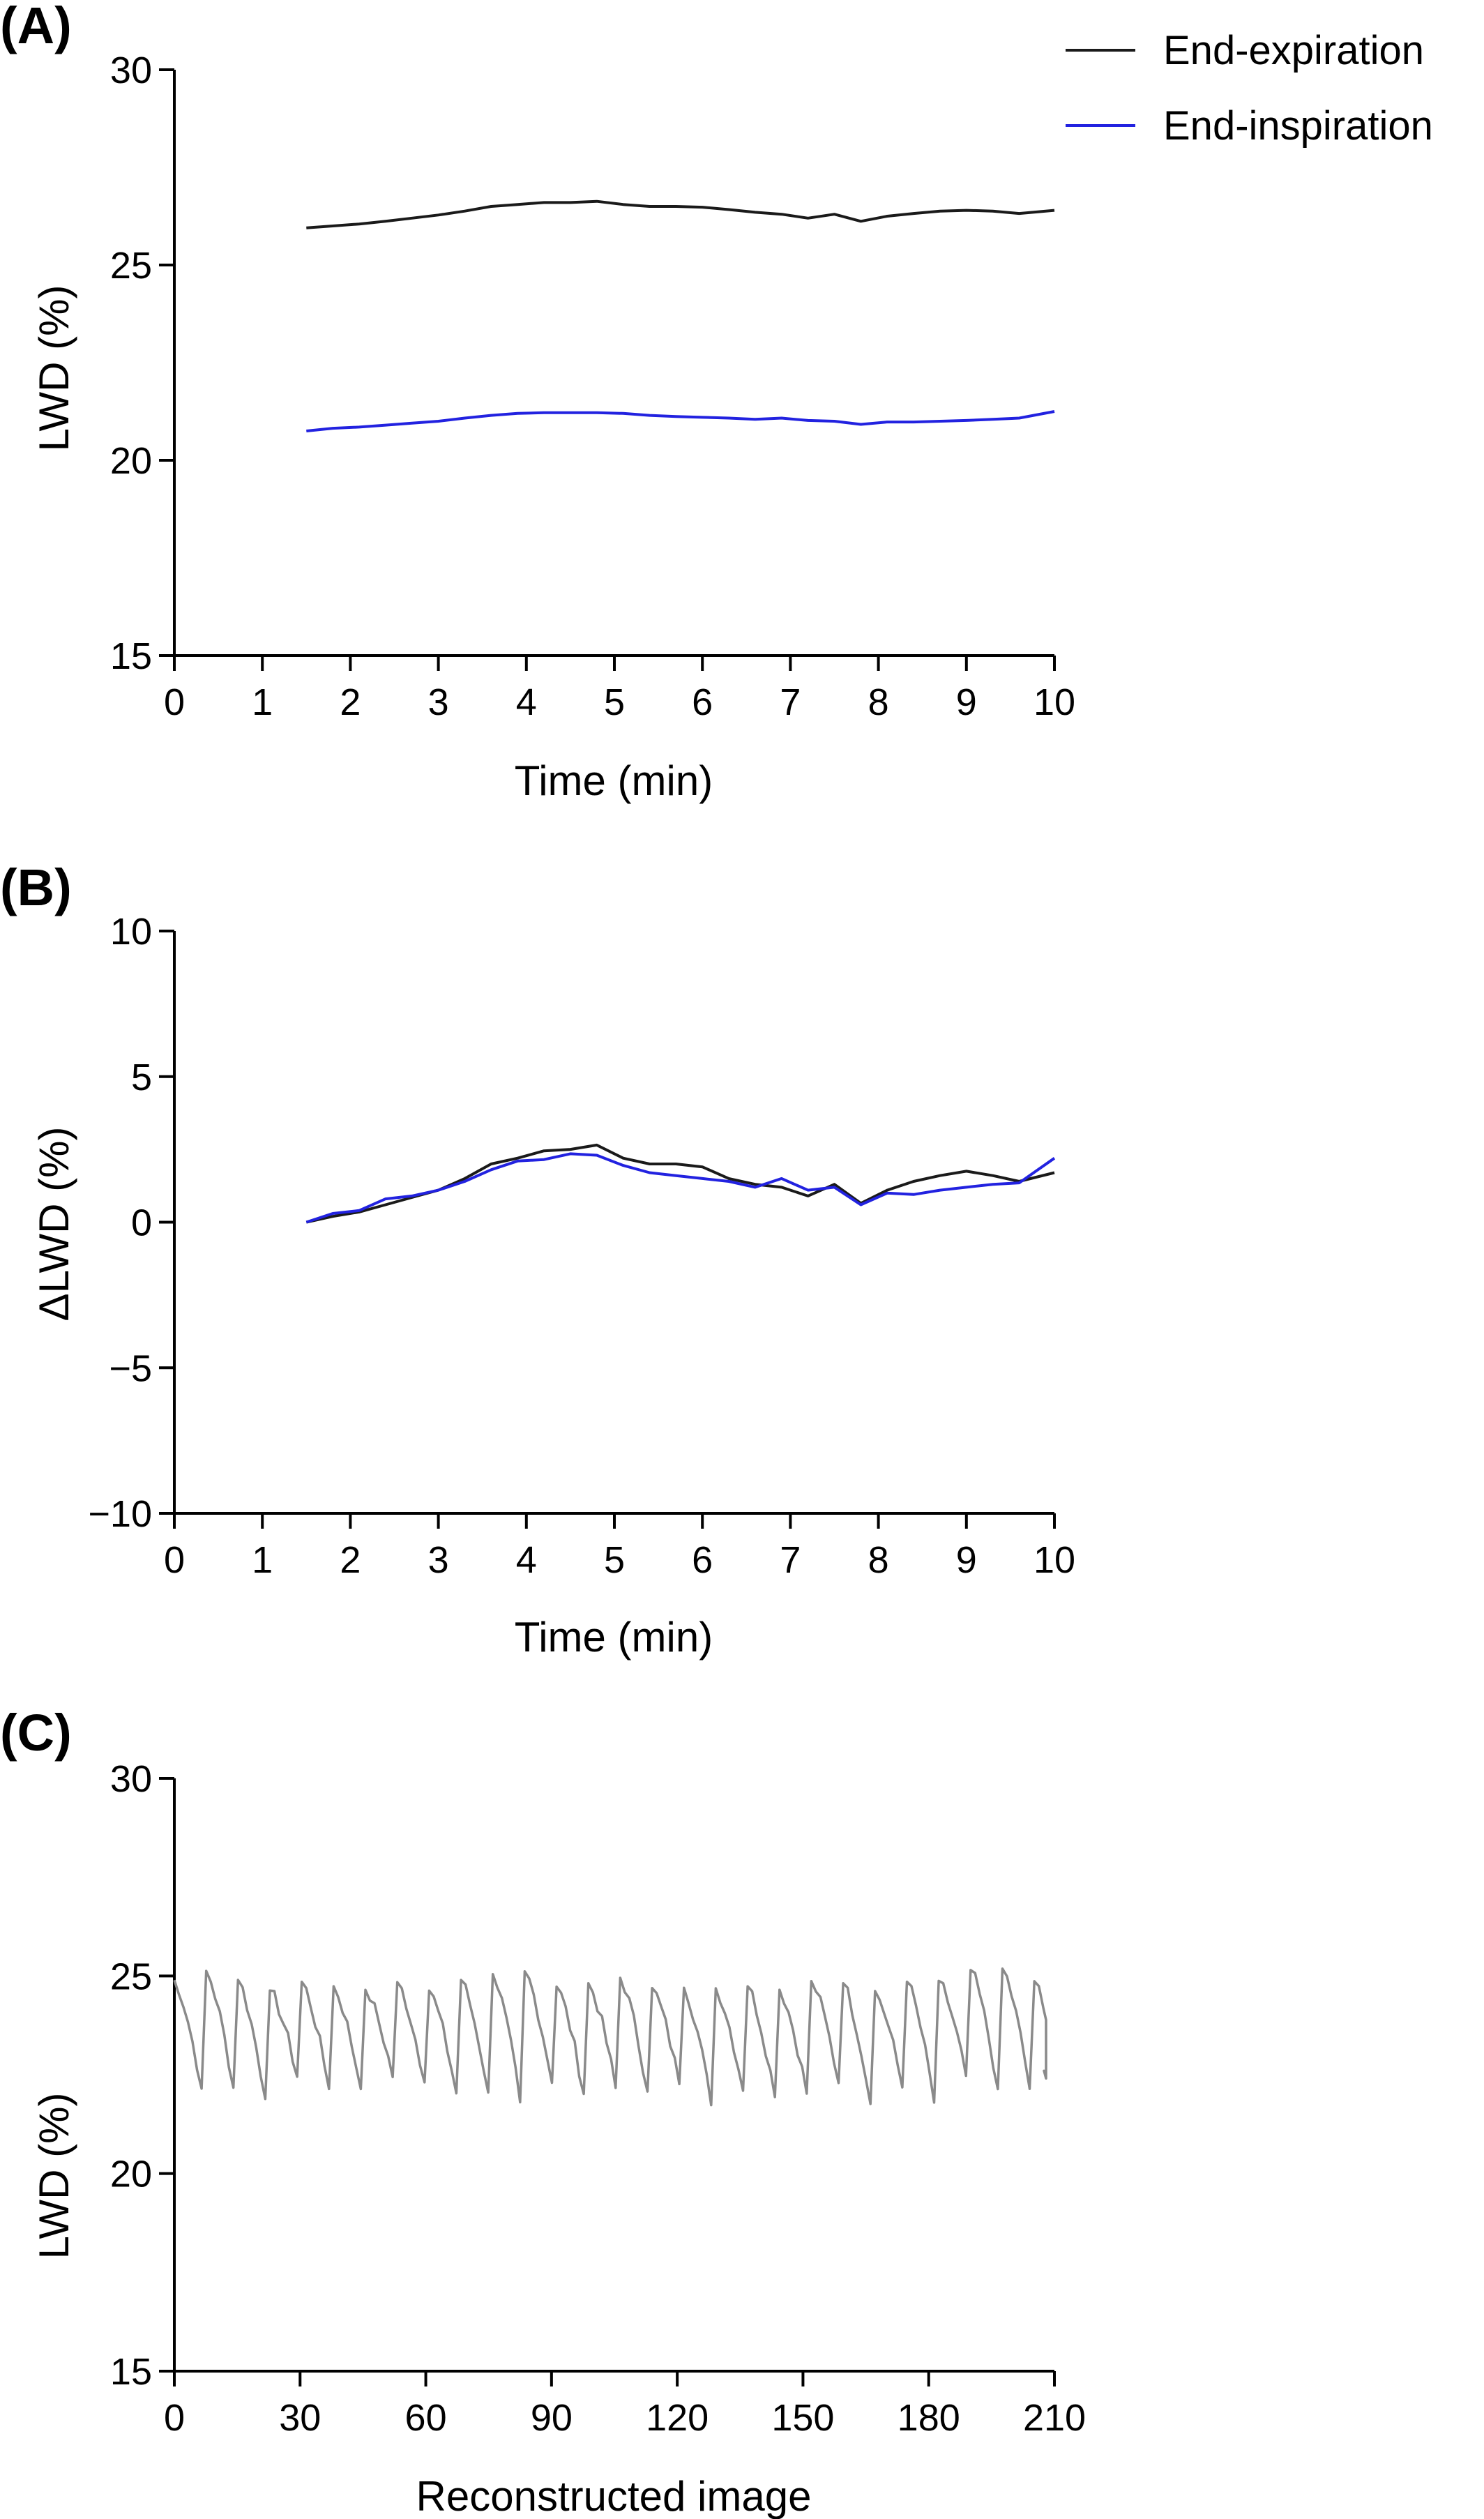 The image size is (1484, 2519). I want to click on panel-c-x-tick-label: 120, so click(677, 2418).